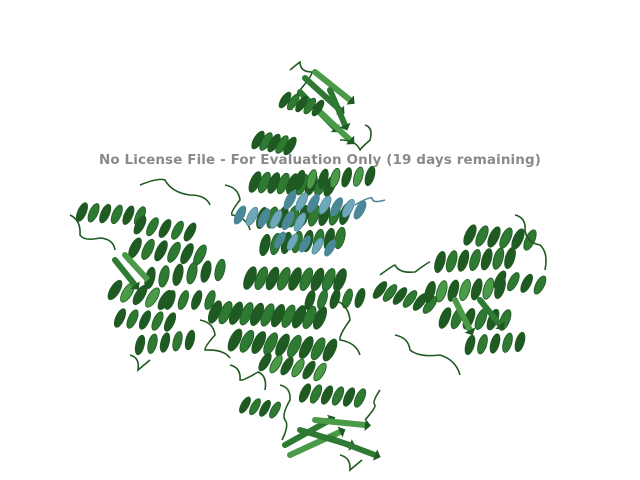 The height and width of the screenshot is (480, 640). I want to click on central-helical-stack, so click(291, 278).